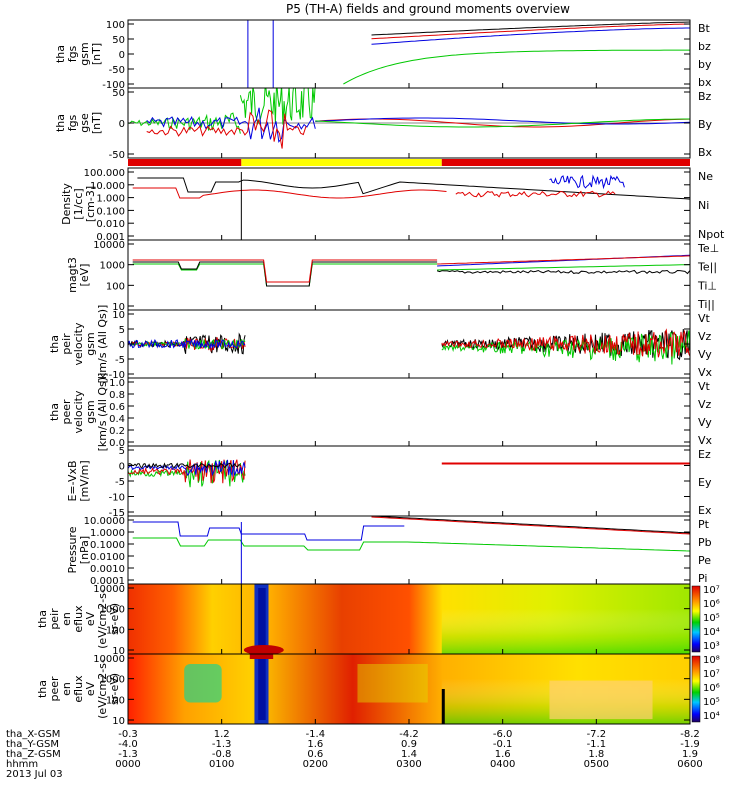 The width and height of the screenshot is (750, 800). Describe the element at coordinates (120, 482) in the screenshot. I see `y-tick-label: -5` at that location.